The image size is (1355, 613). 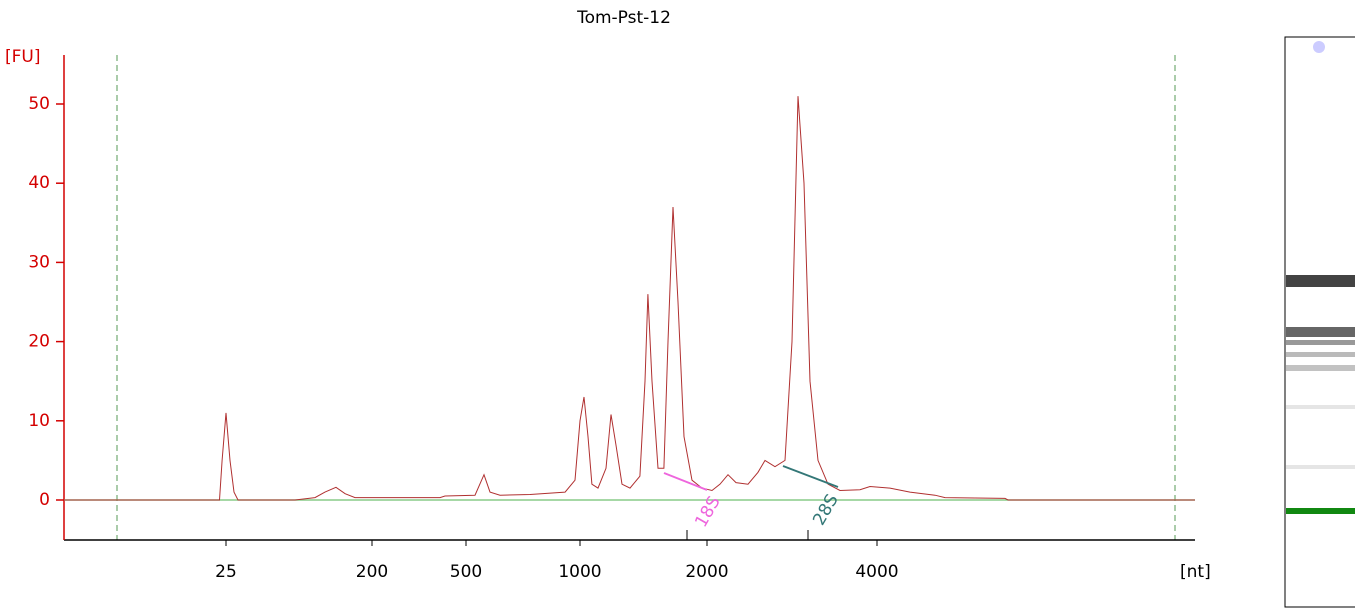 What do you see at coordinates (1319, 47) in the screenshot?
I see `gel-spot` at bounding box center [1319, 47].